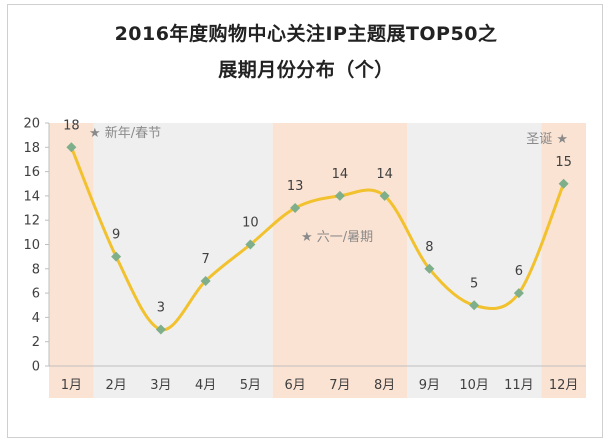 Image resolution: width=612 pixels, height=444 pixels. What do you see at coordinates (563, 162) in the screenshot?
I see `data-label: 15` at bounding box center [563, 162].